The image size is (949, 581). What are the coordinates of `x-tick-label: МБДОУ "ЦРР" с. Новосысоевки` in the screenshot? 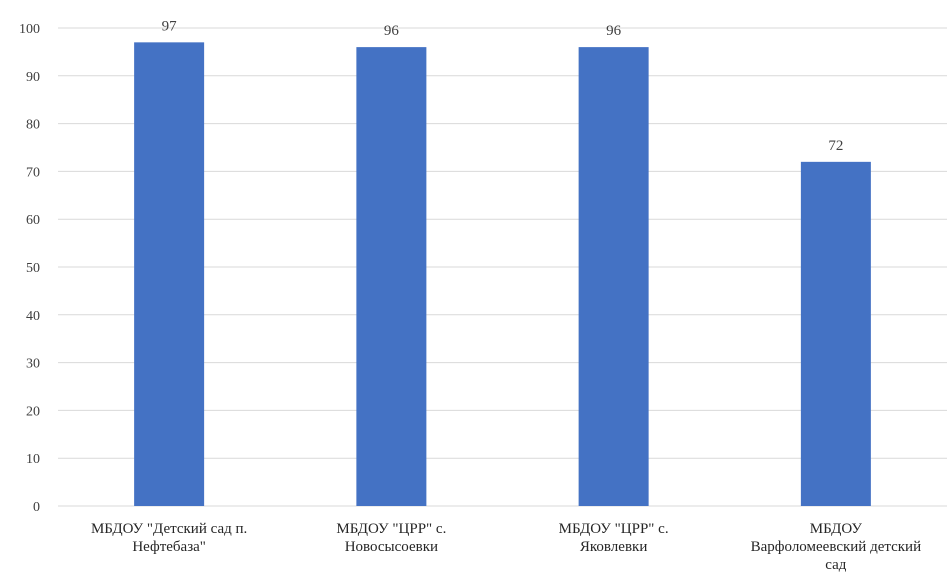 It's located at (391, 538).